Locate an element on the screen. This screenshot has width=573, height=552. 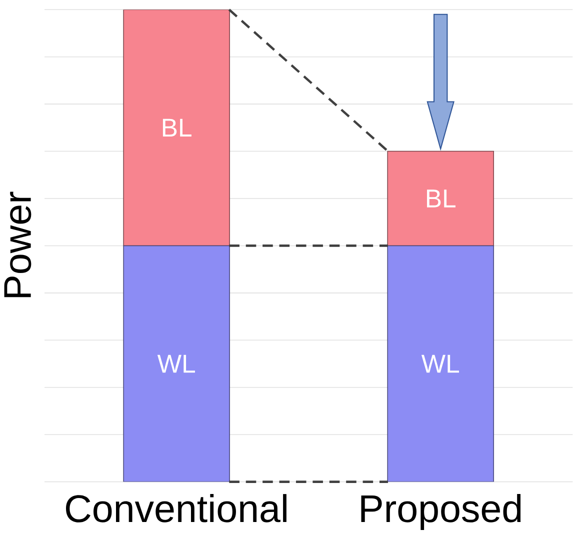
series-label: BL is located at coordinates (177, 127).